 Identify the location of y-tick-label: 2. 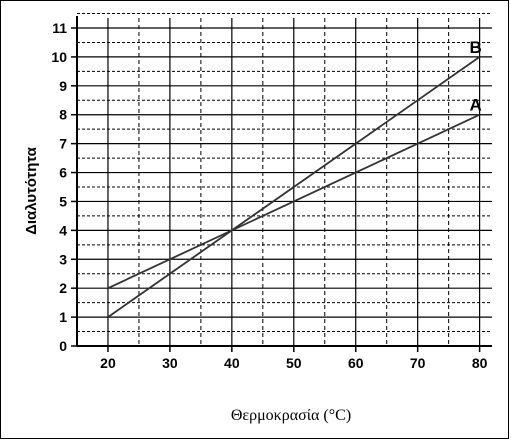
(63, 288).